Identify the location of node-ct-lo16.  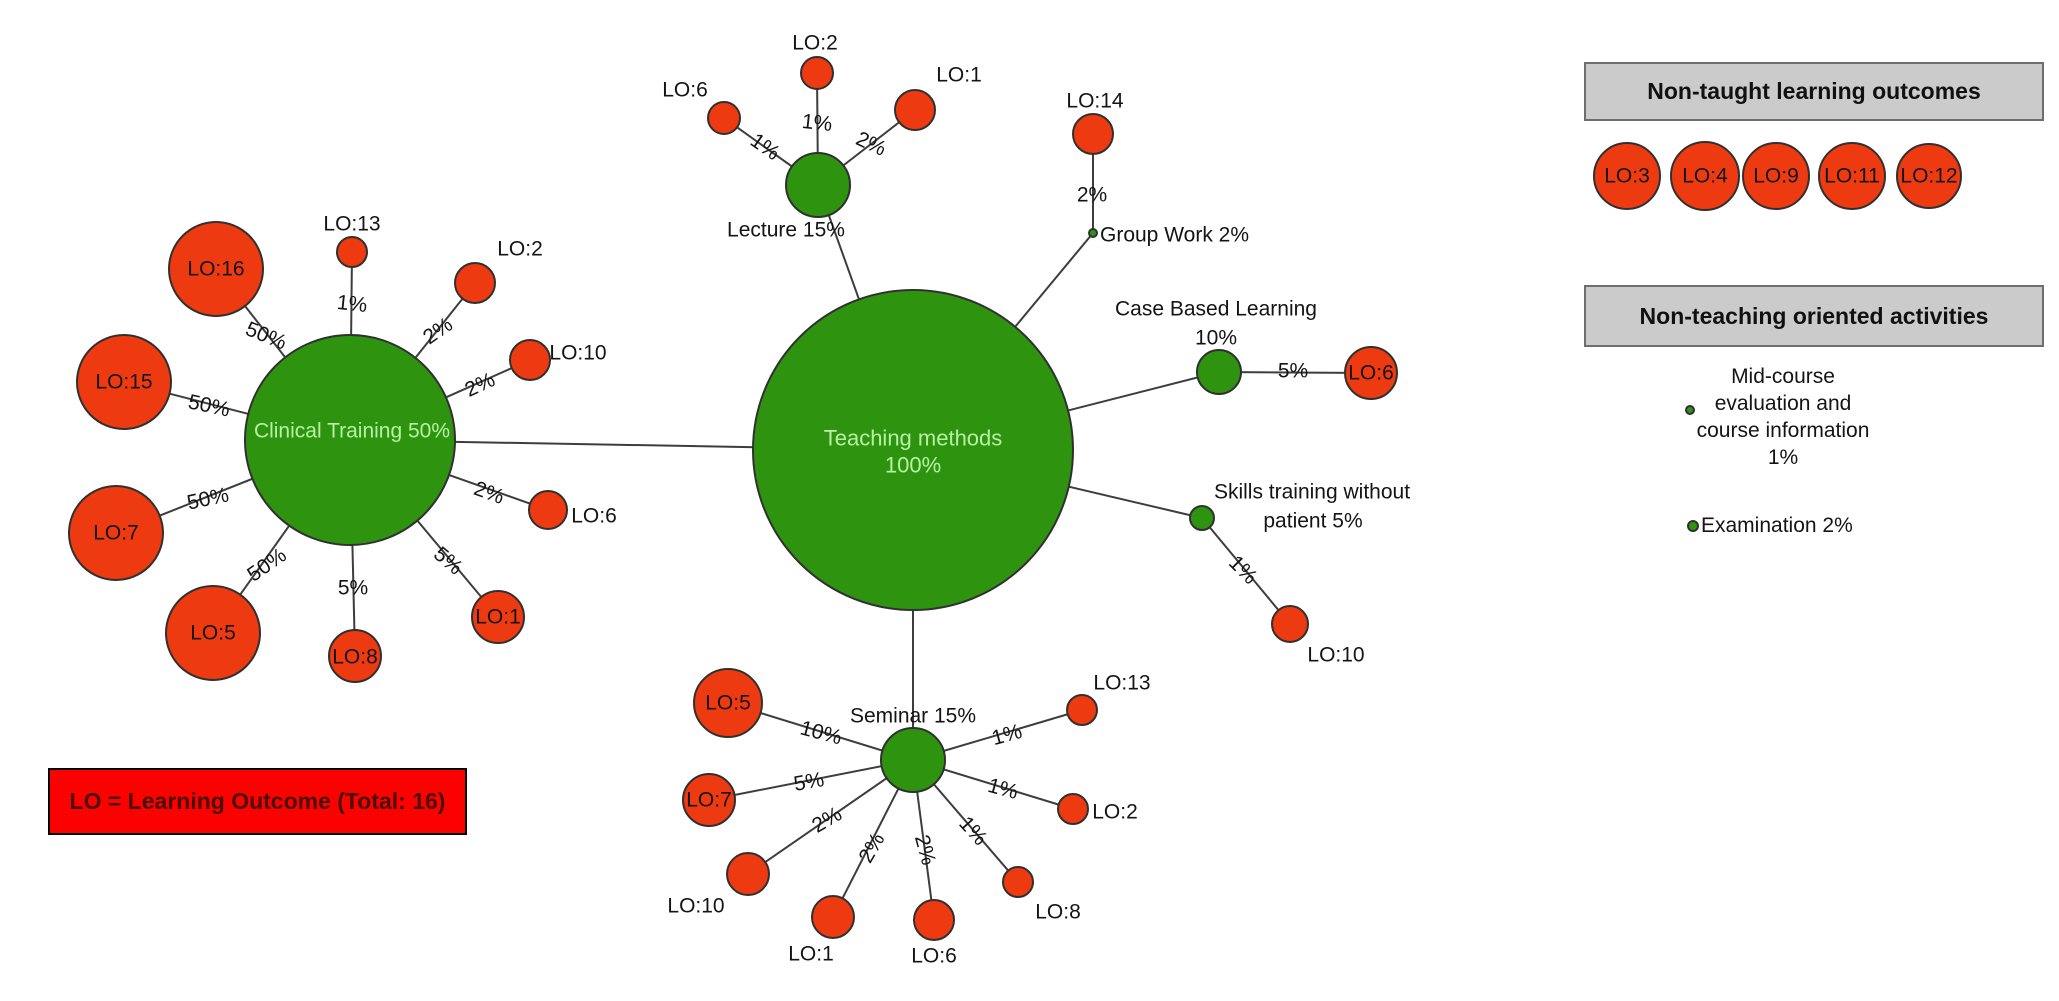
(216, 269).